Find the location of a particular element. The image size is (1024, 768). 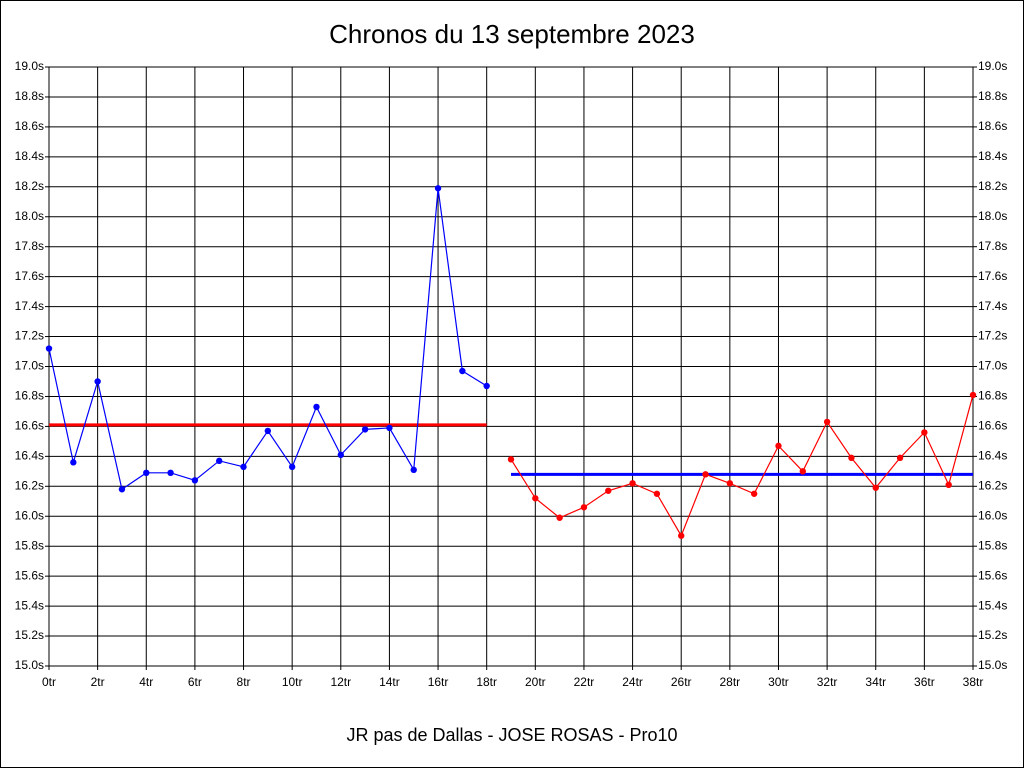

y-tick-label: 18.2s is located at coordinates (29, 186).